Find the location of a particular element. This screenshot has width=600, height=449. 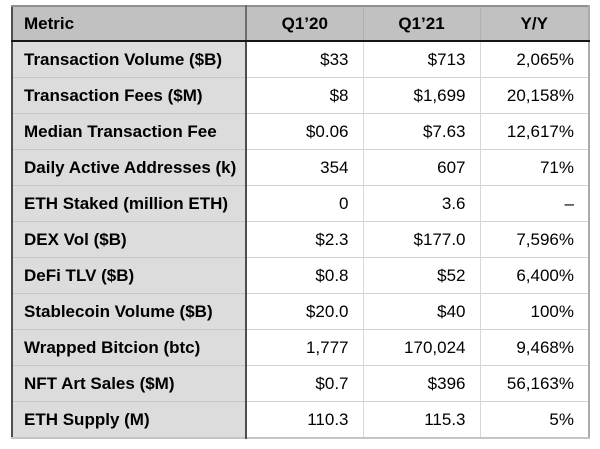

q1-2020-cell: $20.0 is located at coordinates (304, 311).